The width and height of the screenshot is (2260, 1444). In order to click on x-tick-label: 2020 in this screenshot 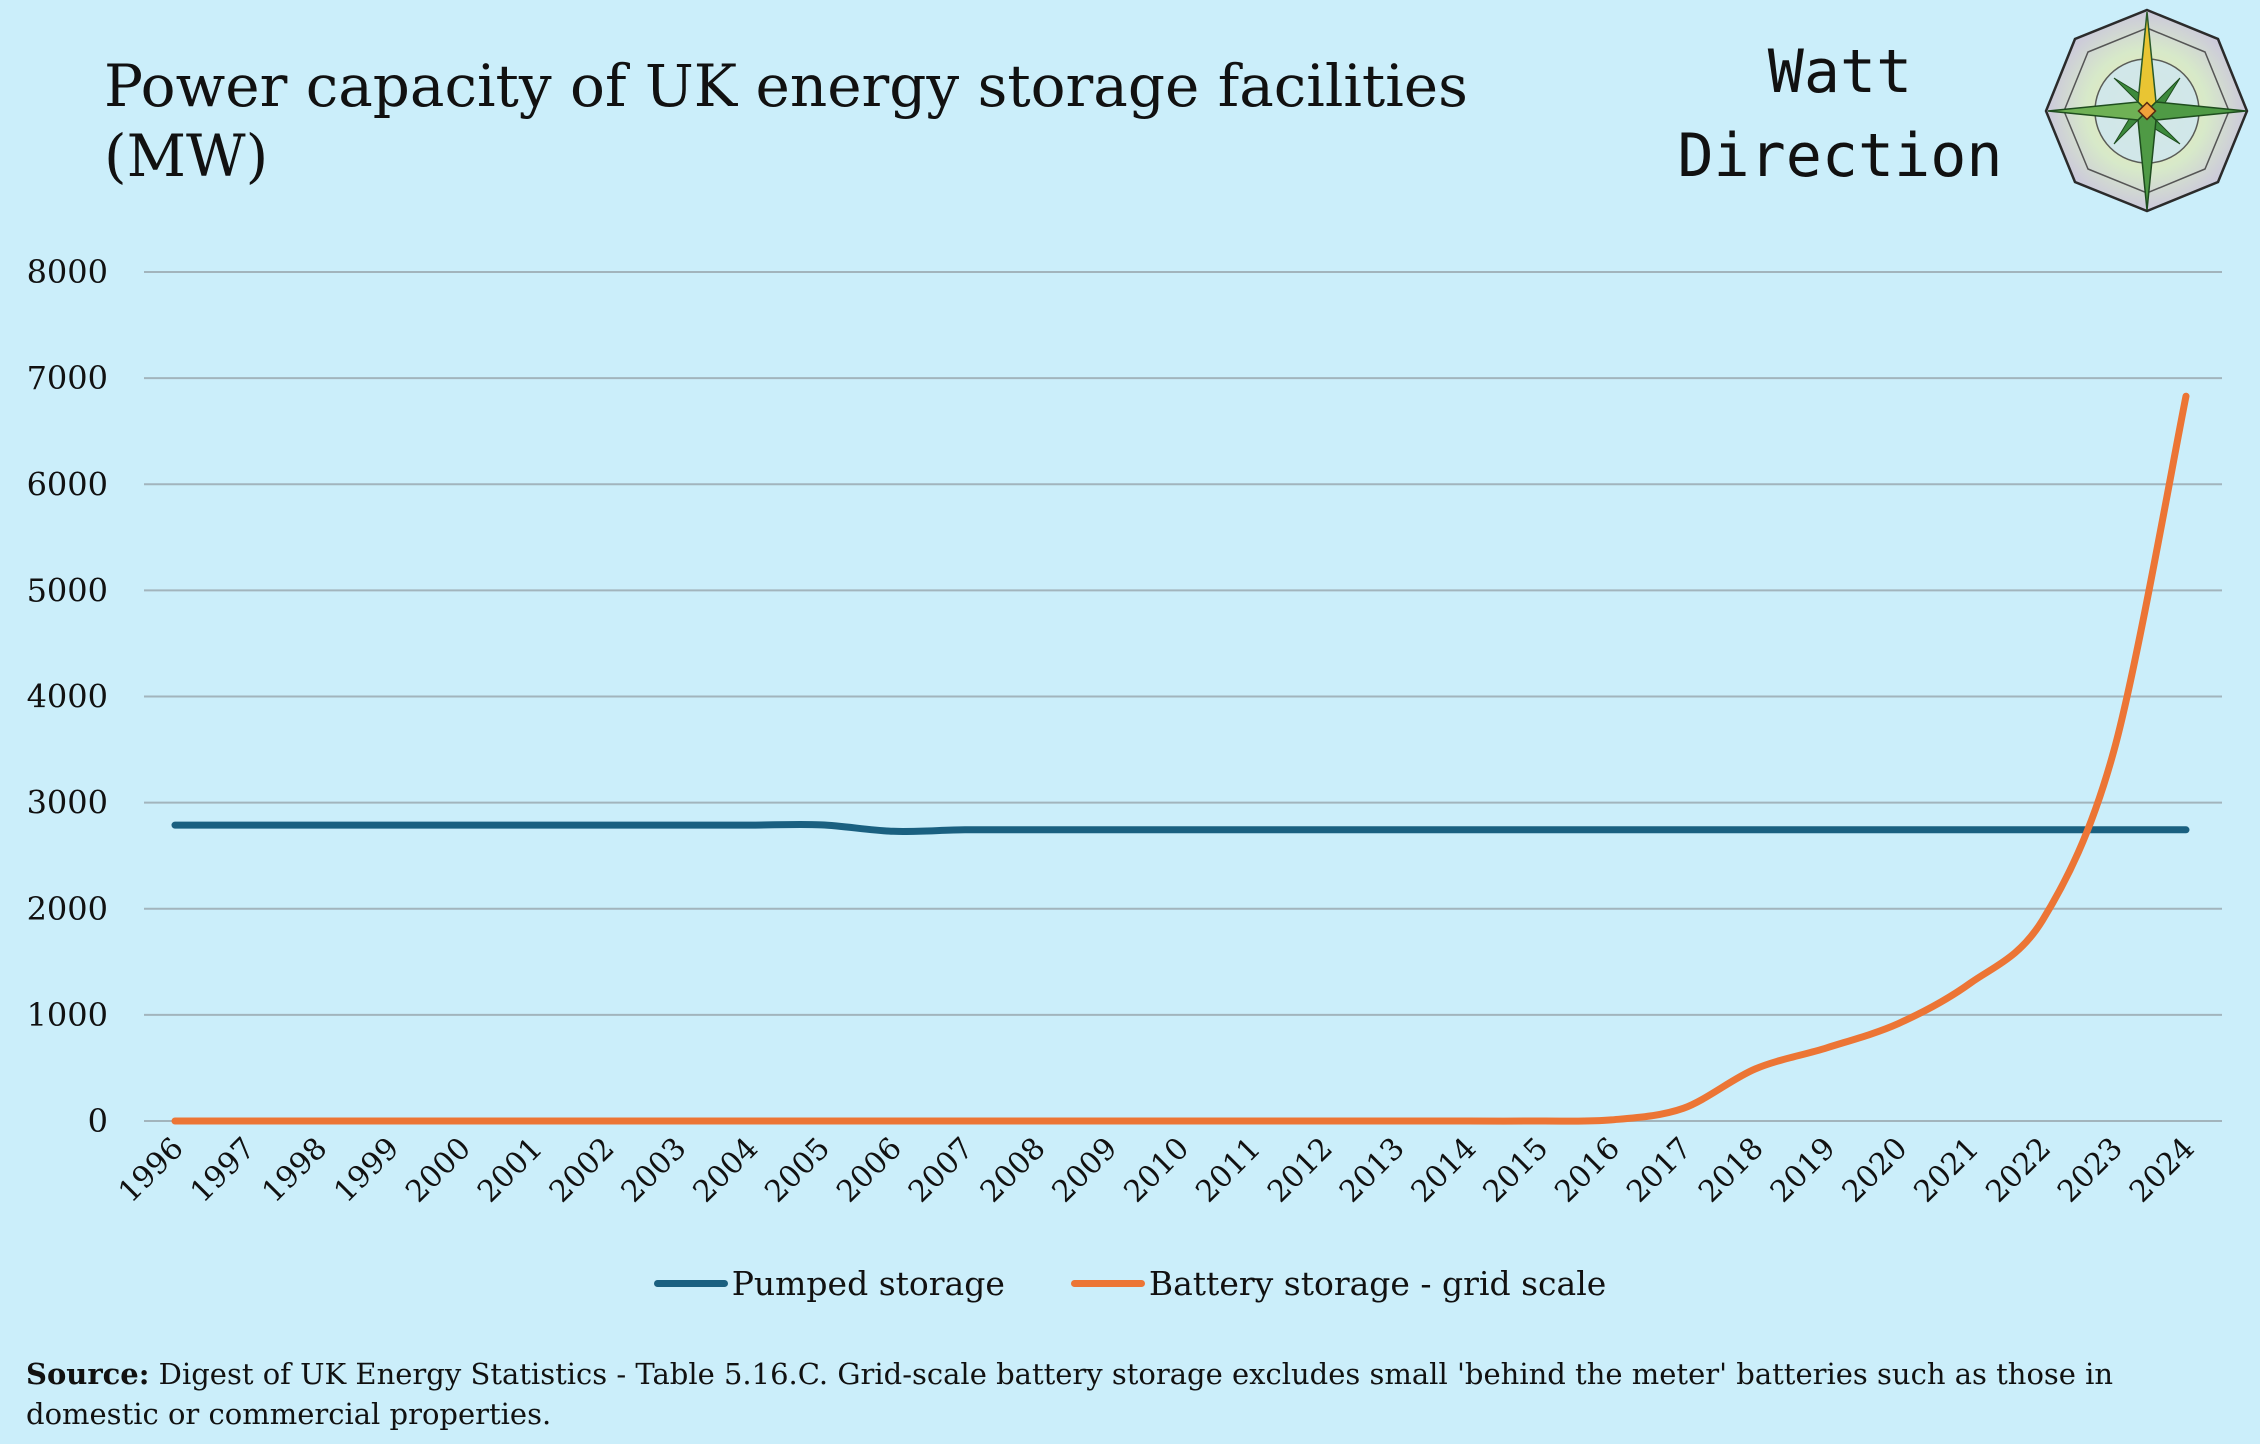, I will do `click(1875, 1170)`.